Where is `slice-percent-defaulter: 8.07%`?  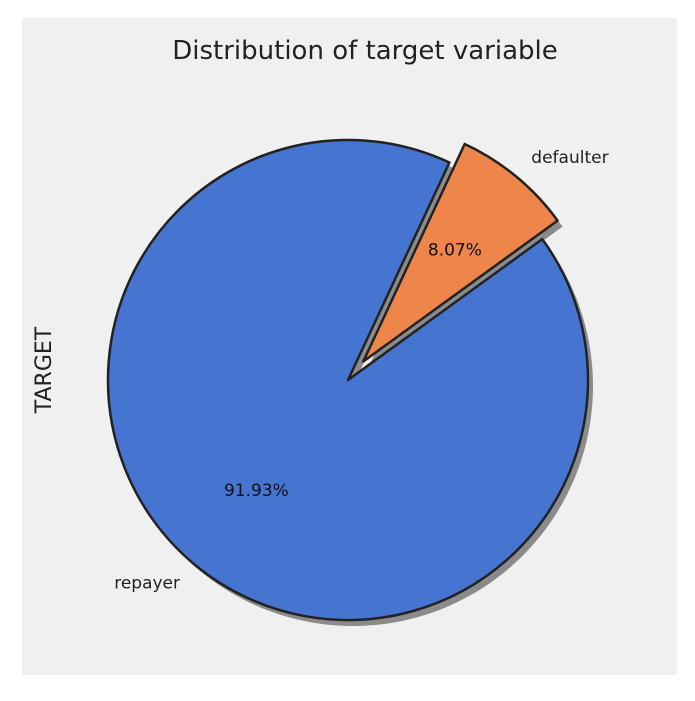
slice-percent-defaulter: 8.07% is located at coordinates (455, 250).